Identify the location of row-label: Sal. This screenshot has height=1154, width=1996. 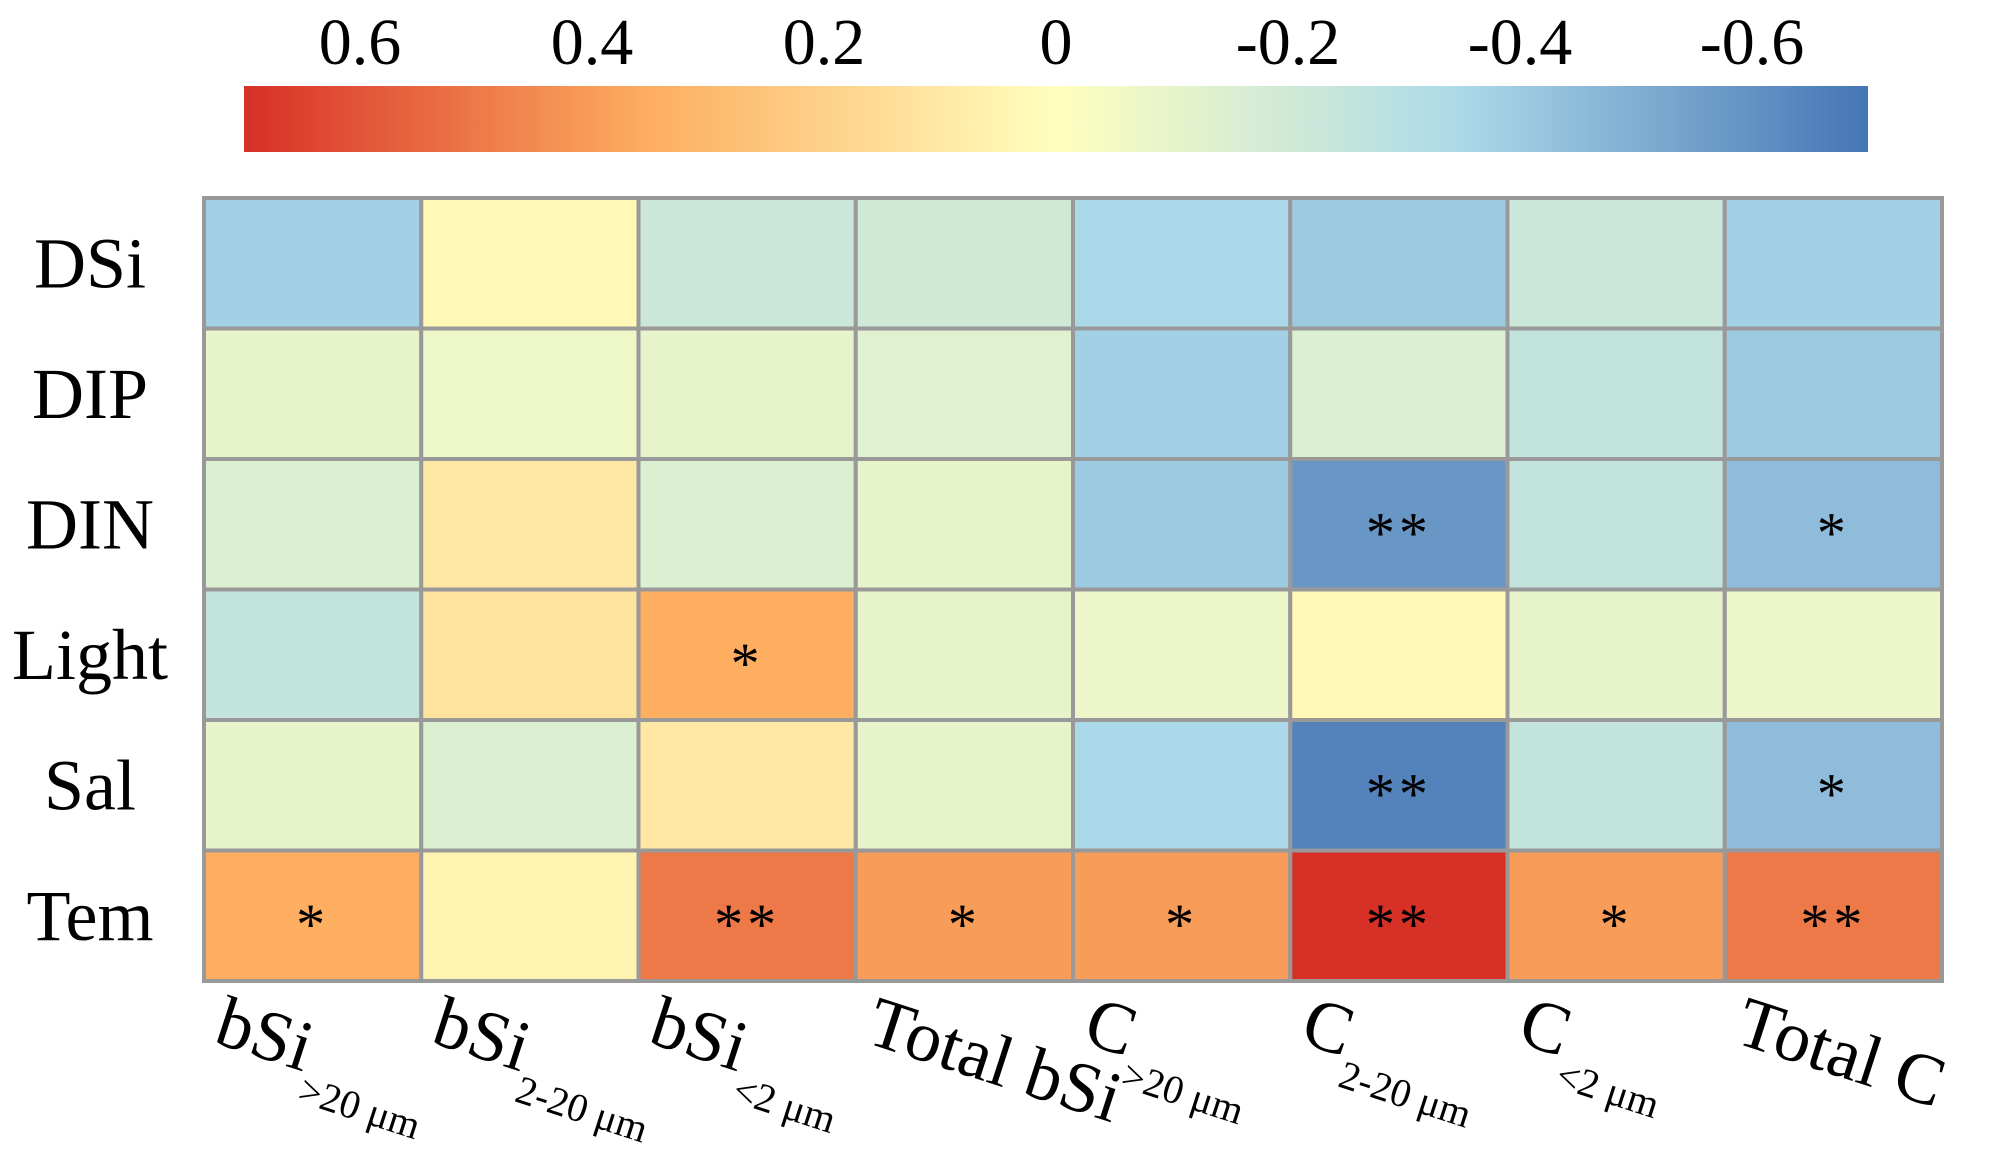
(90, 785).